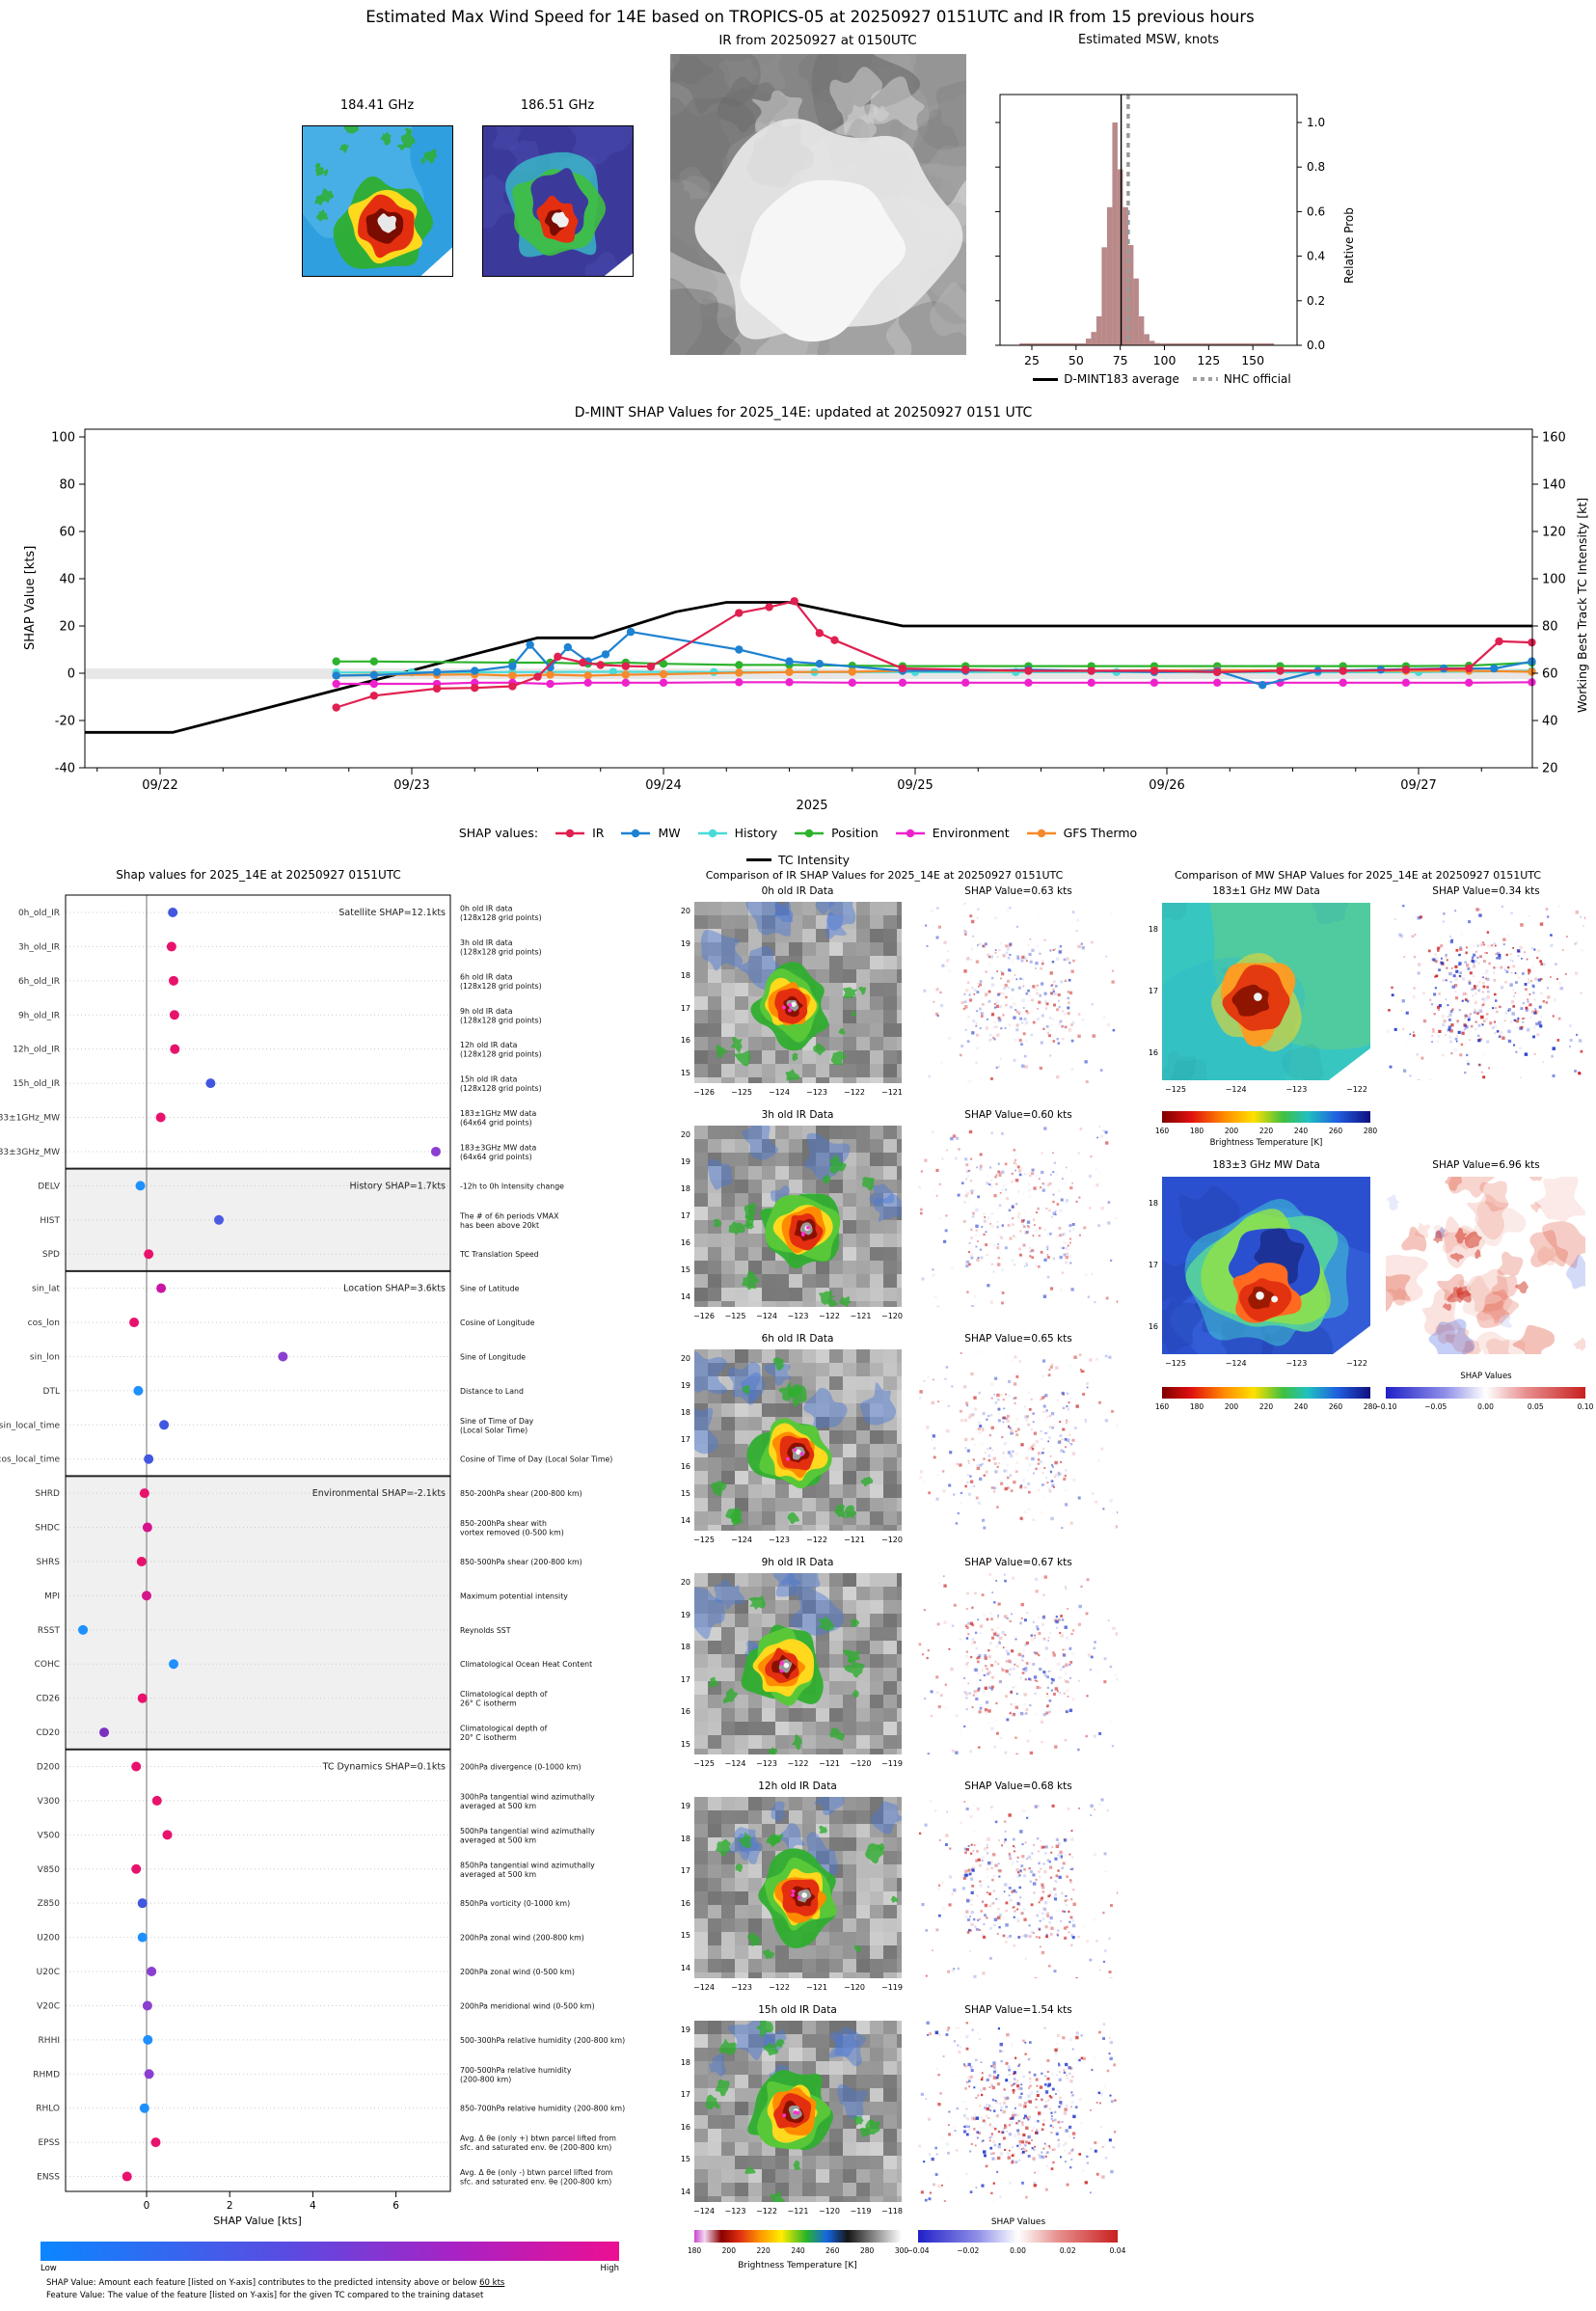 This screenshot has height=2311, width=1596. Describe the element at coordinates (67, 627) in the screenshot. I see `y-tick-label: 20` at that location.